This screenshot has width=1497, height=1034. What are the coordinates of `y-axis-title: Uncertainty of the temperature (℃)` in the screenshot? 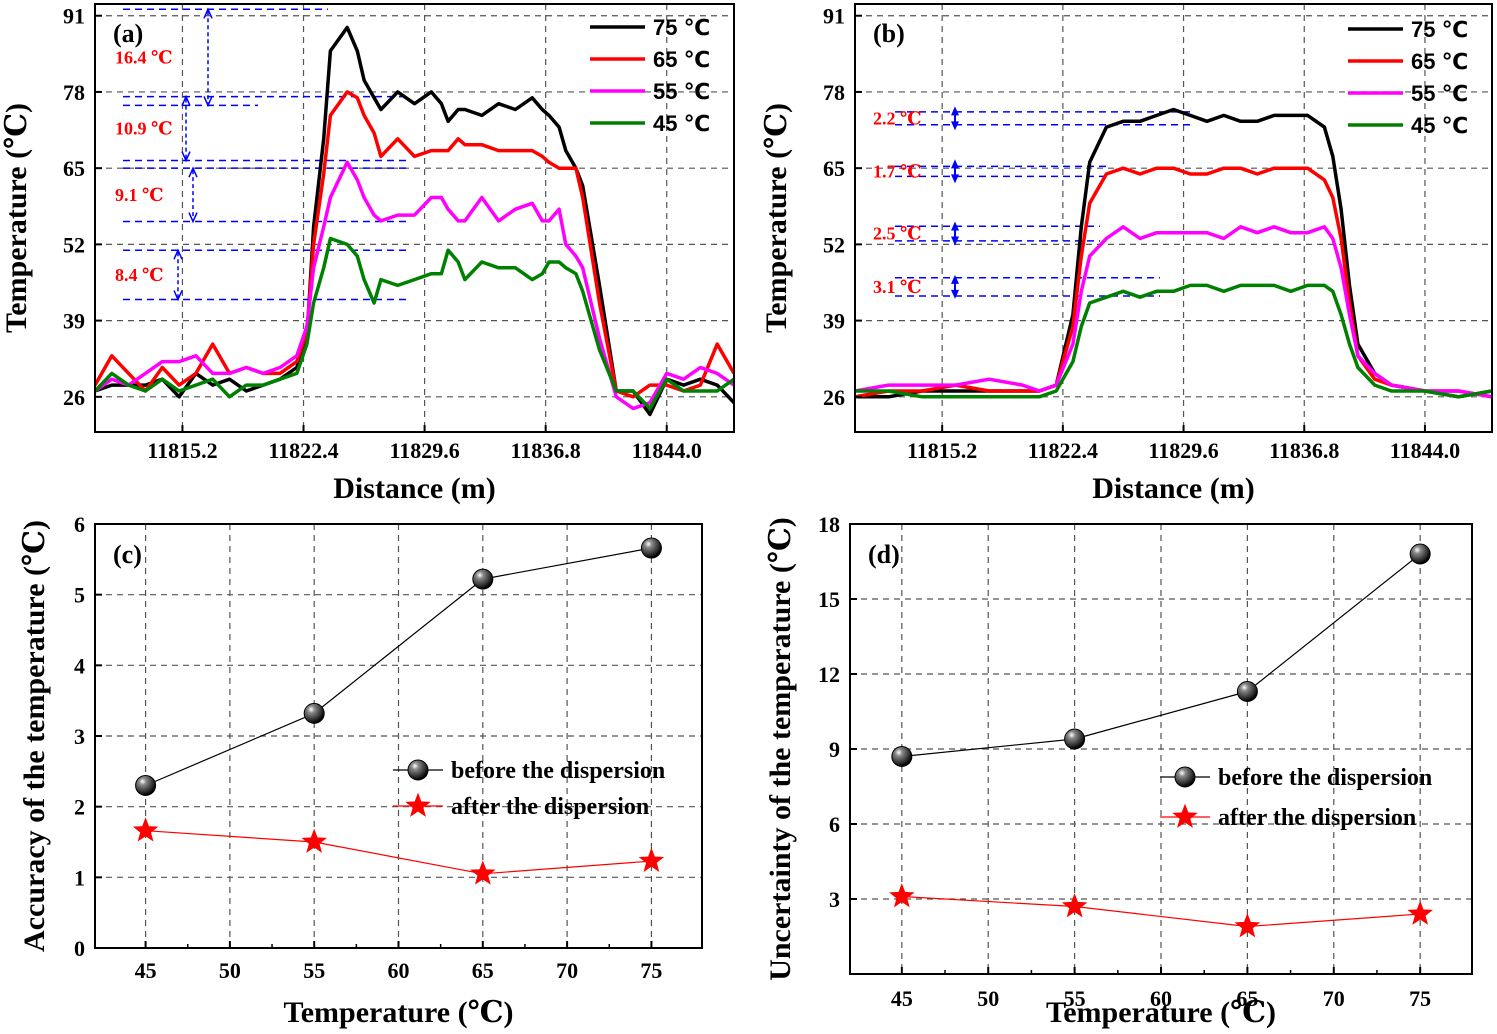 It's located at (780, 749).